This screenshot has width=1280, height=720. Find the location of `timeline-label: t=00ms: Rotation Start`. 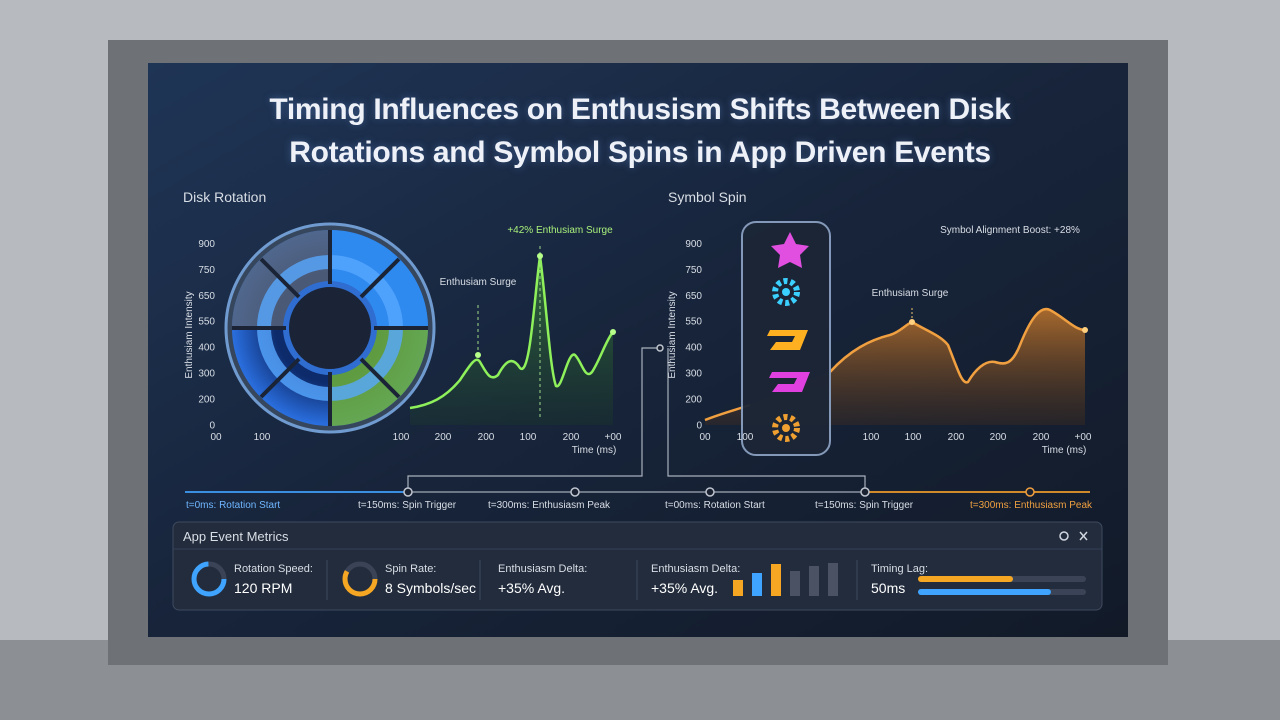

timeline-label: t=00ms: Rotation Start is located at coordinates (715, 505).